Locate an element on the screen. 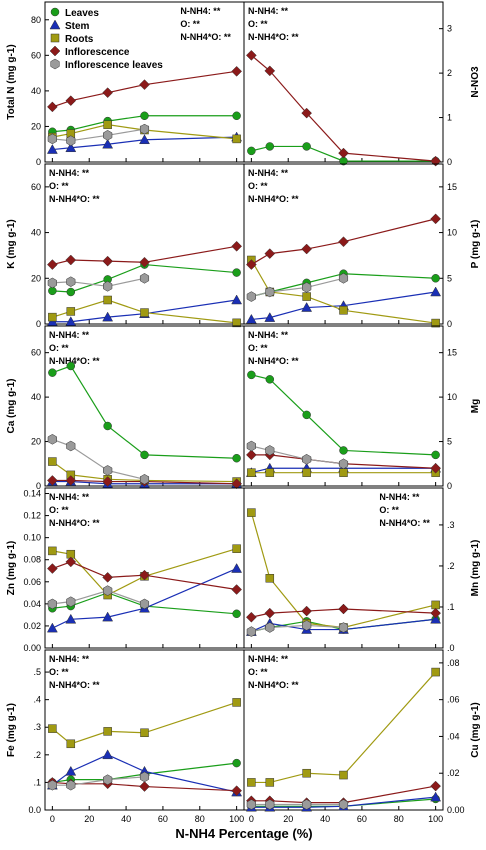 The width and height of the screenshot is (486, 850). panel-6: 0 5 10 15 Mg N-NH4: ** O: ** N-NH4*O: ** is located at coordinates (362, 408).